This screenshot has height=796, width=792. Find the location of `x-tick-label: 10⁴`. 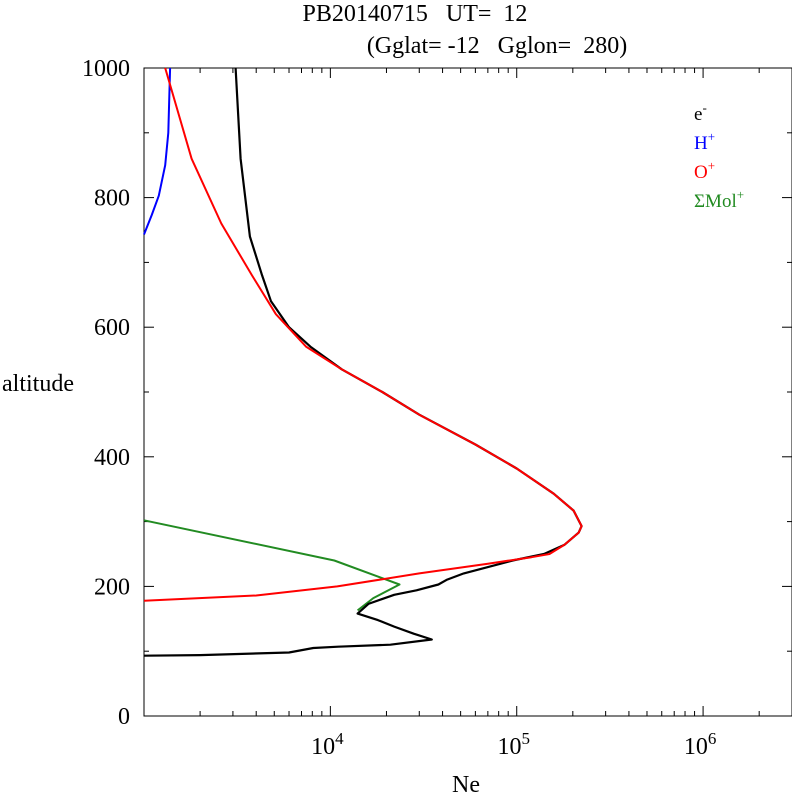

x-tick-label: 10⁴ is located at coordinates (327, 744).